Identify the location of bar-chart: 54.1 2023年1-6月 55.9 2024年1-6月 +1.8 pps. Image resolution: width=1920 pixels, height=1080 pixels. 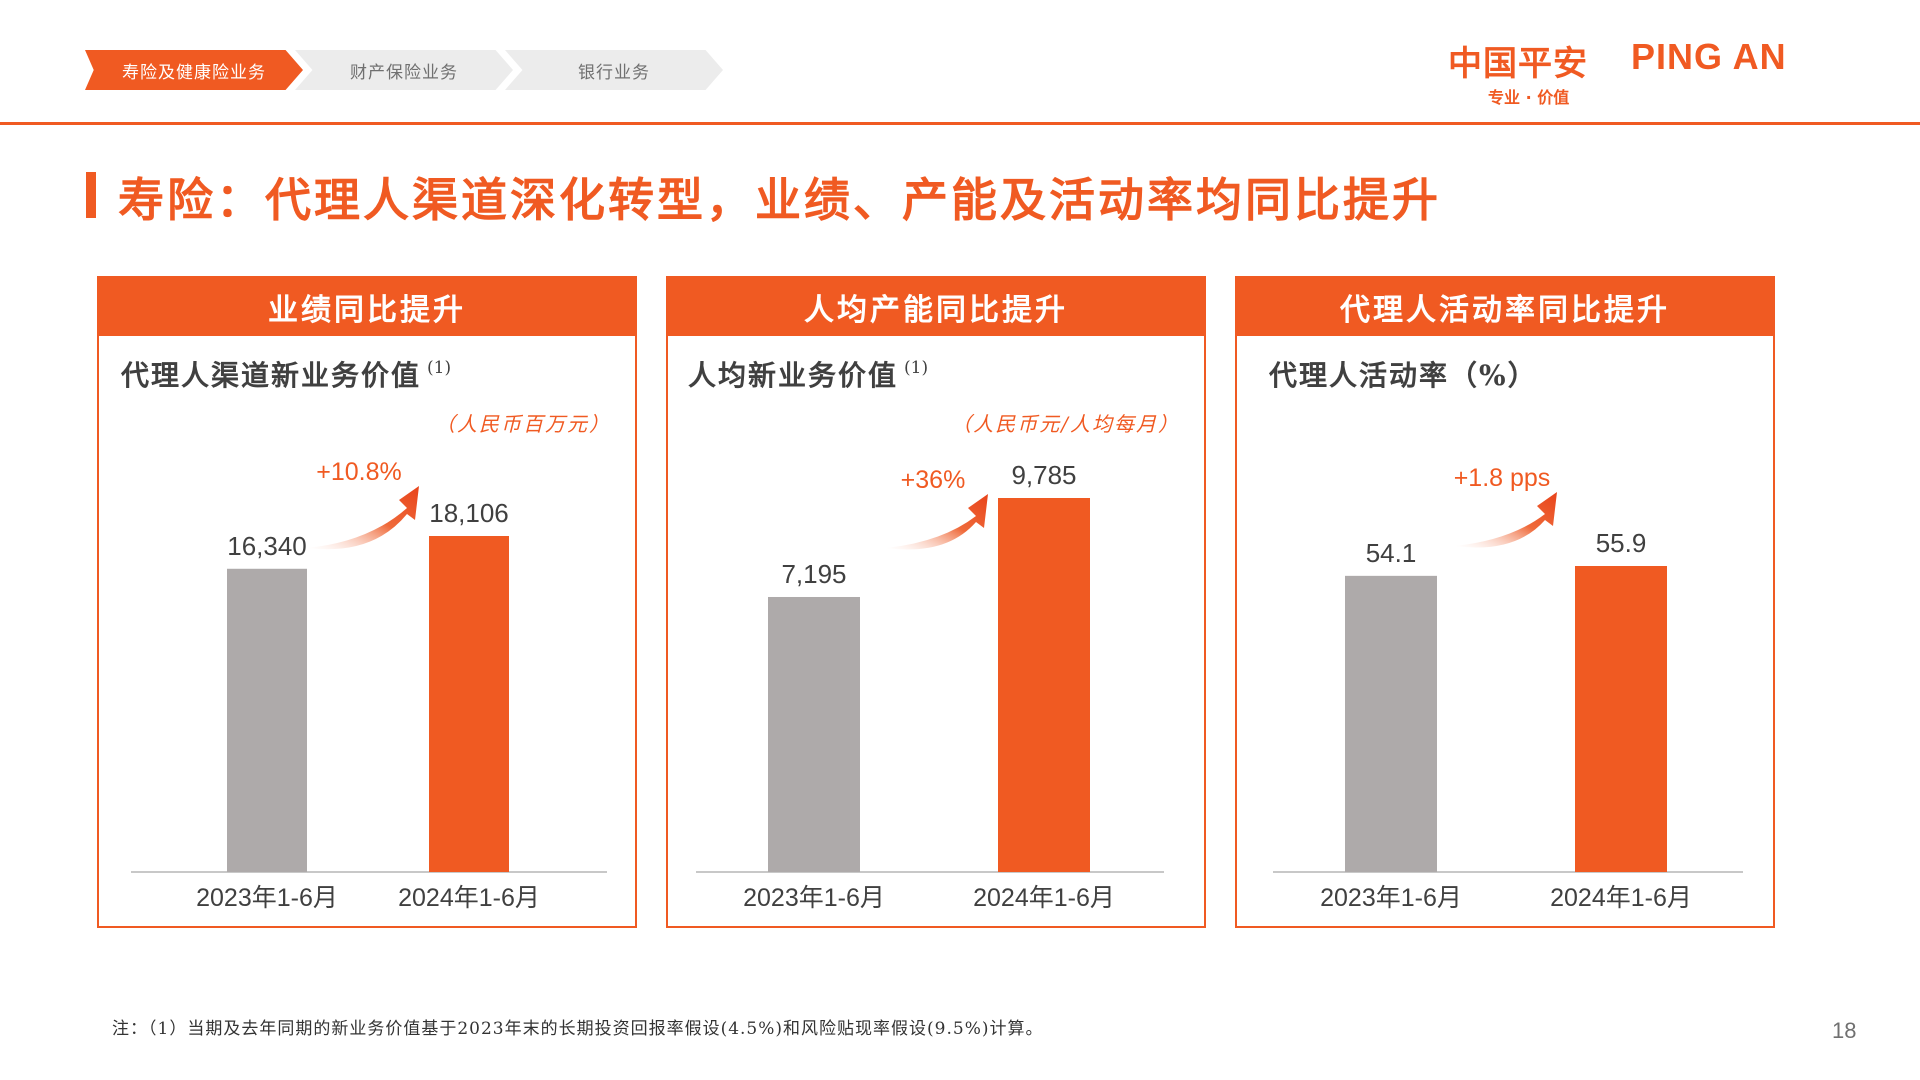
(1508, 688).